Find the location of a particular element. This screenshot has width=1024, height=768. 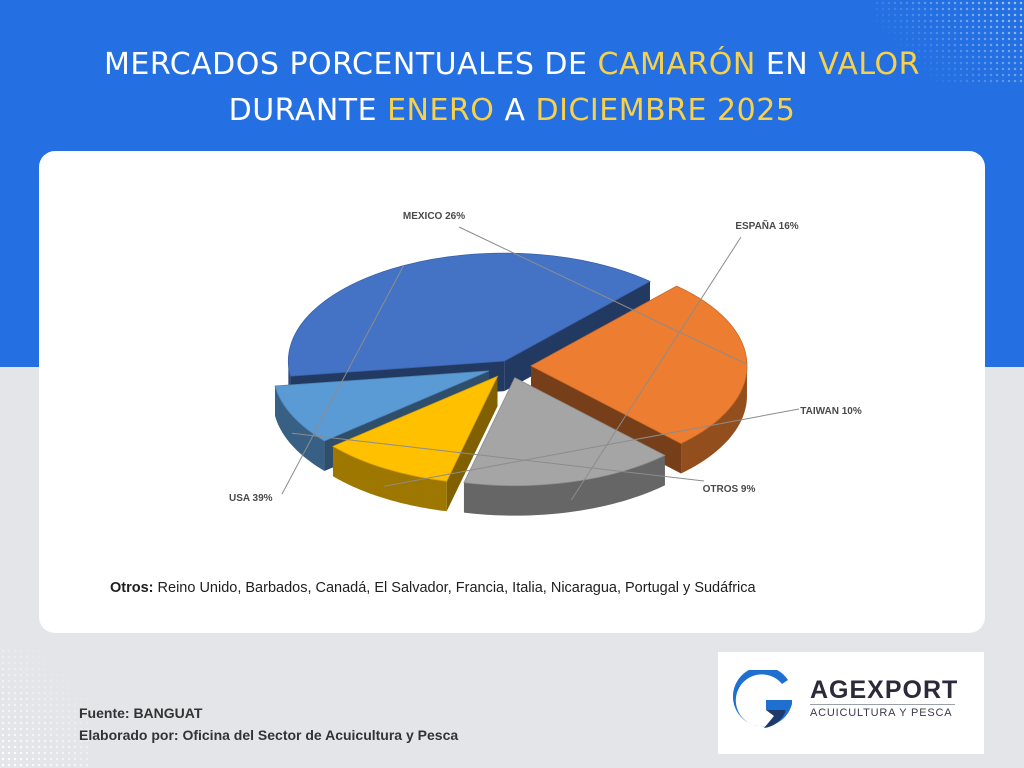

title-highlight: ENERO is located at coordinates (441, 110).